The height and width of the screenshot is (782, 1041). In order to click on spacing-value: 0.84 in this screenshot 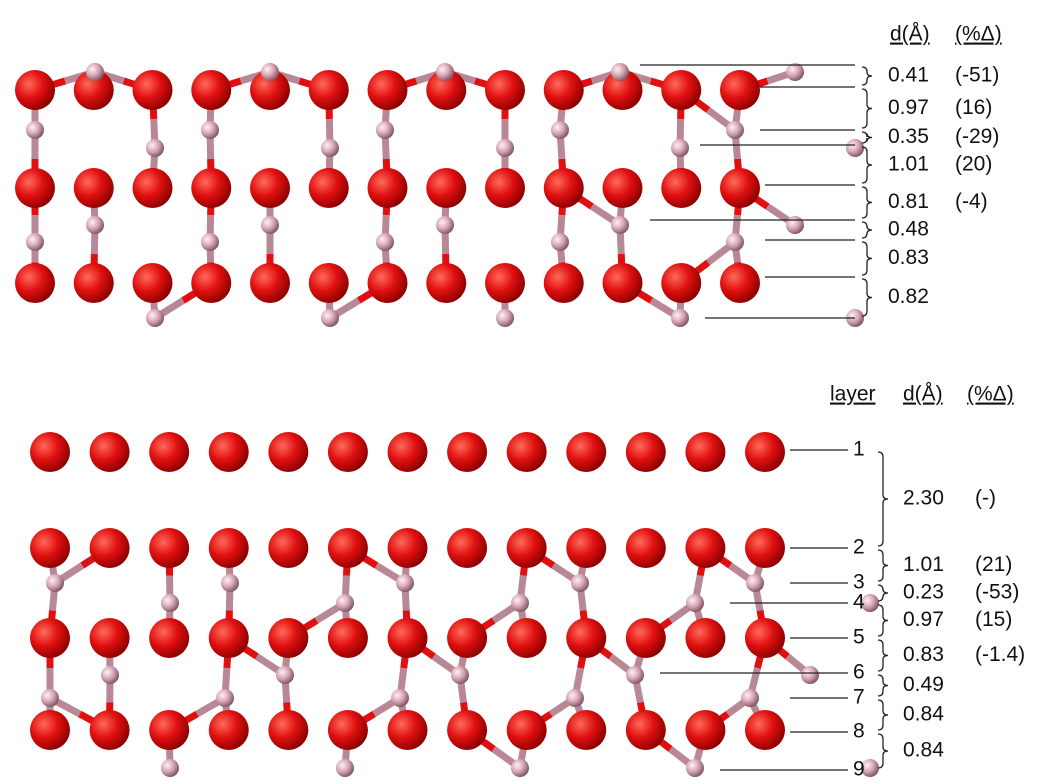, I will do `click(923, 750)`.